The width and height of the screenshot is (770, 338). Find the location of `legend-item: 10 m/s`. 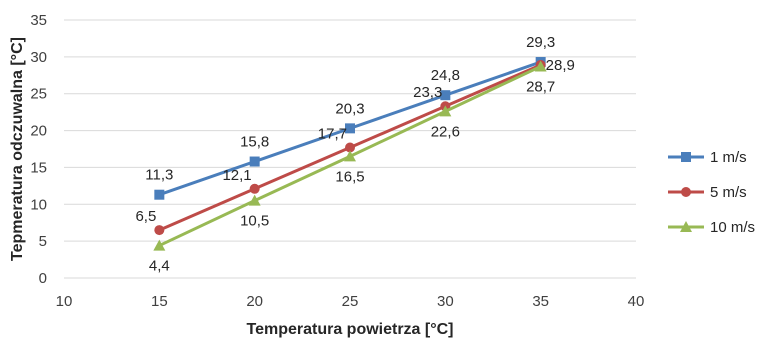

legend-item: 10 m/s is located at coordinates (711, 227).